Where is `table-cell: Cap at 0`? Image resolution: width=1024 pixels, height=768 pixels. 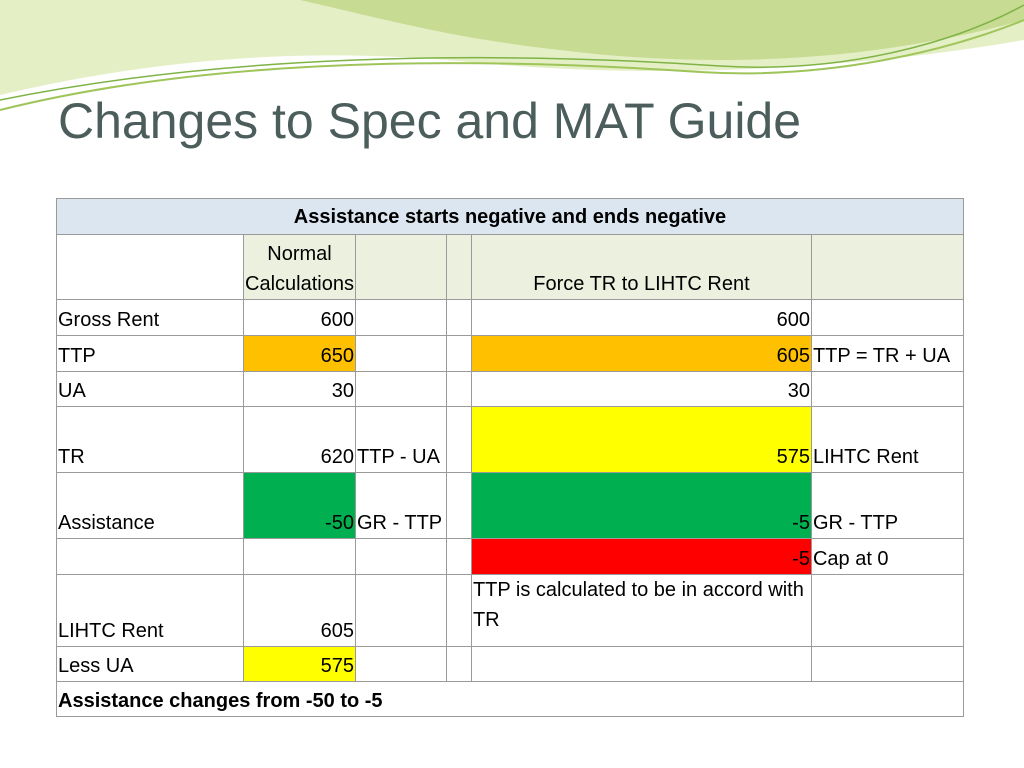 table-cell: Cap at 0 is located at coordinates (887, 556).